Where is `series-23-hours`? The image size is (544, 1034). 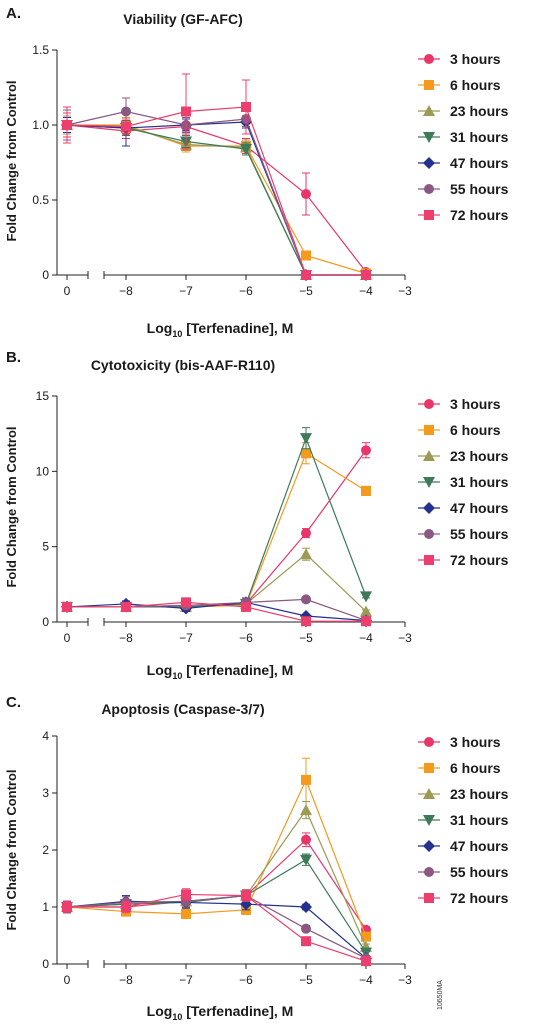
series-23-hours is located at coordinates (216, 876).